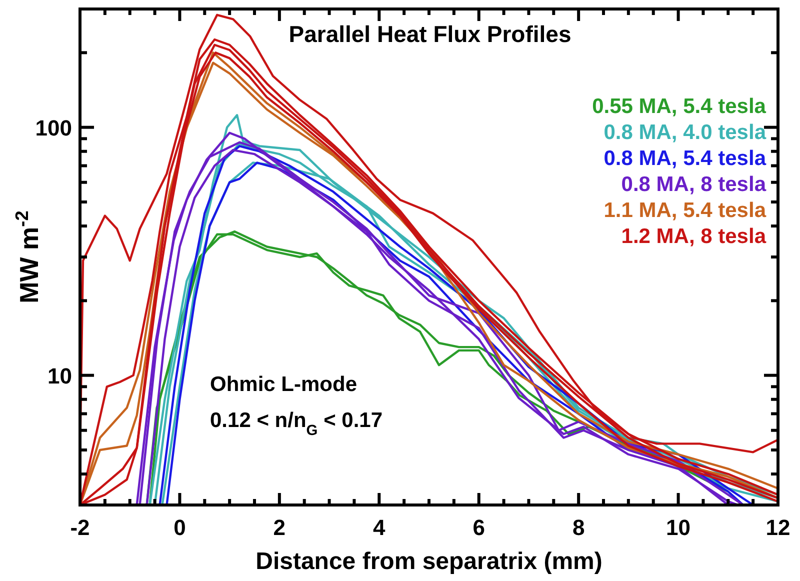  Describe the element at coordinates (693, 236) in the screenshot. I see `text: 1.2 MA, 8 tesla` at that location.